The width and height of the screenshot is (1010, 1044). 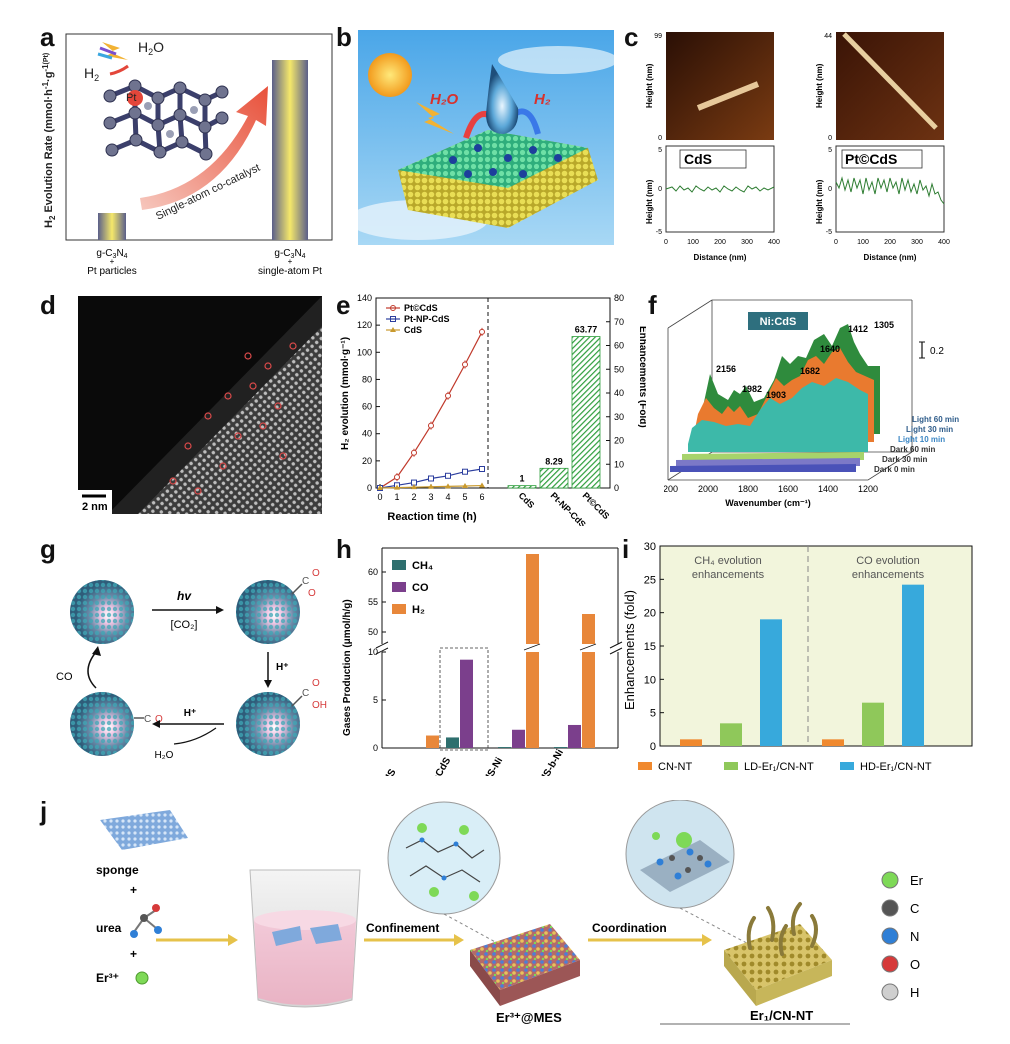 What do you see at coordinates (47, 37) in the screenshot?
I see `panel-letter-a: a` at bounding box center [47, 37].